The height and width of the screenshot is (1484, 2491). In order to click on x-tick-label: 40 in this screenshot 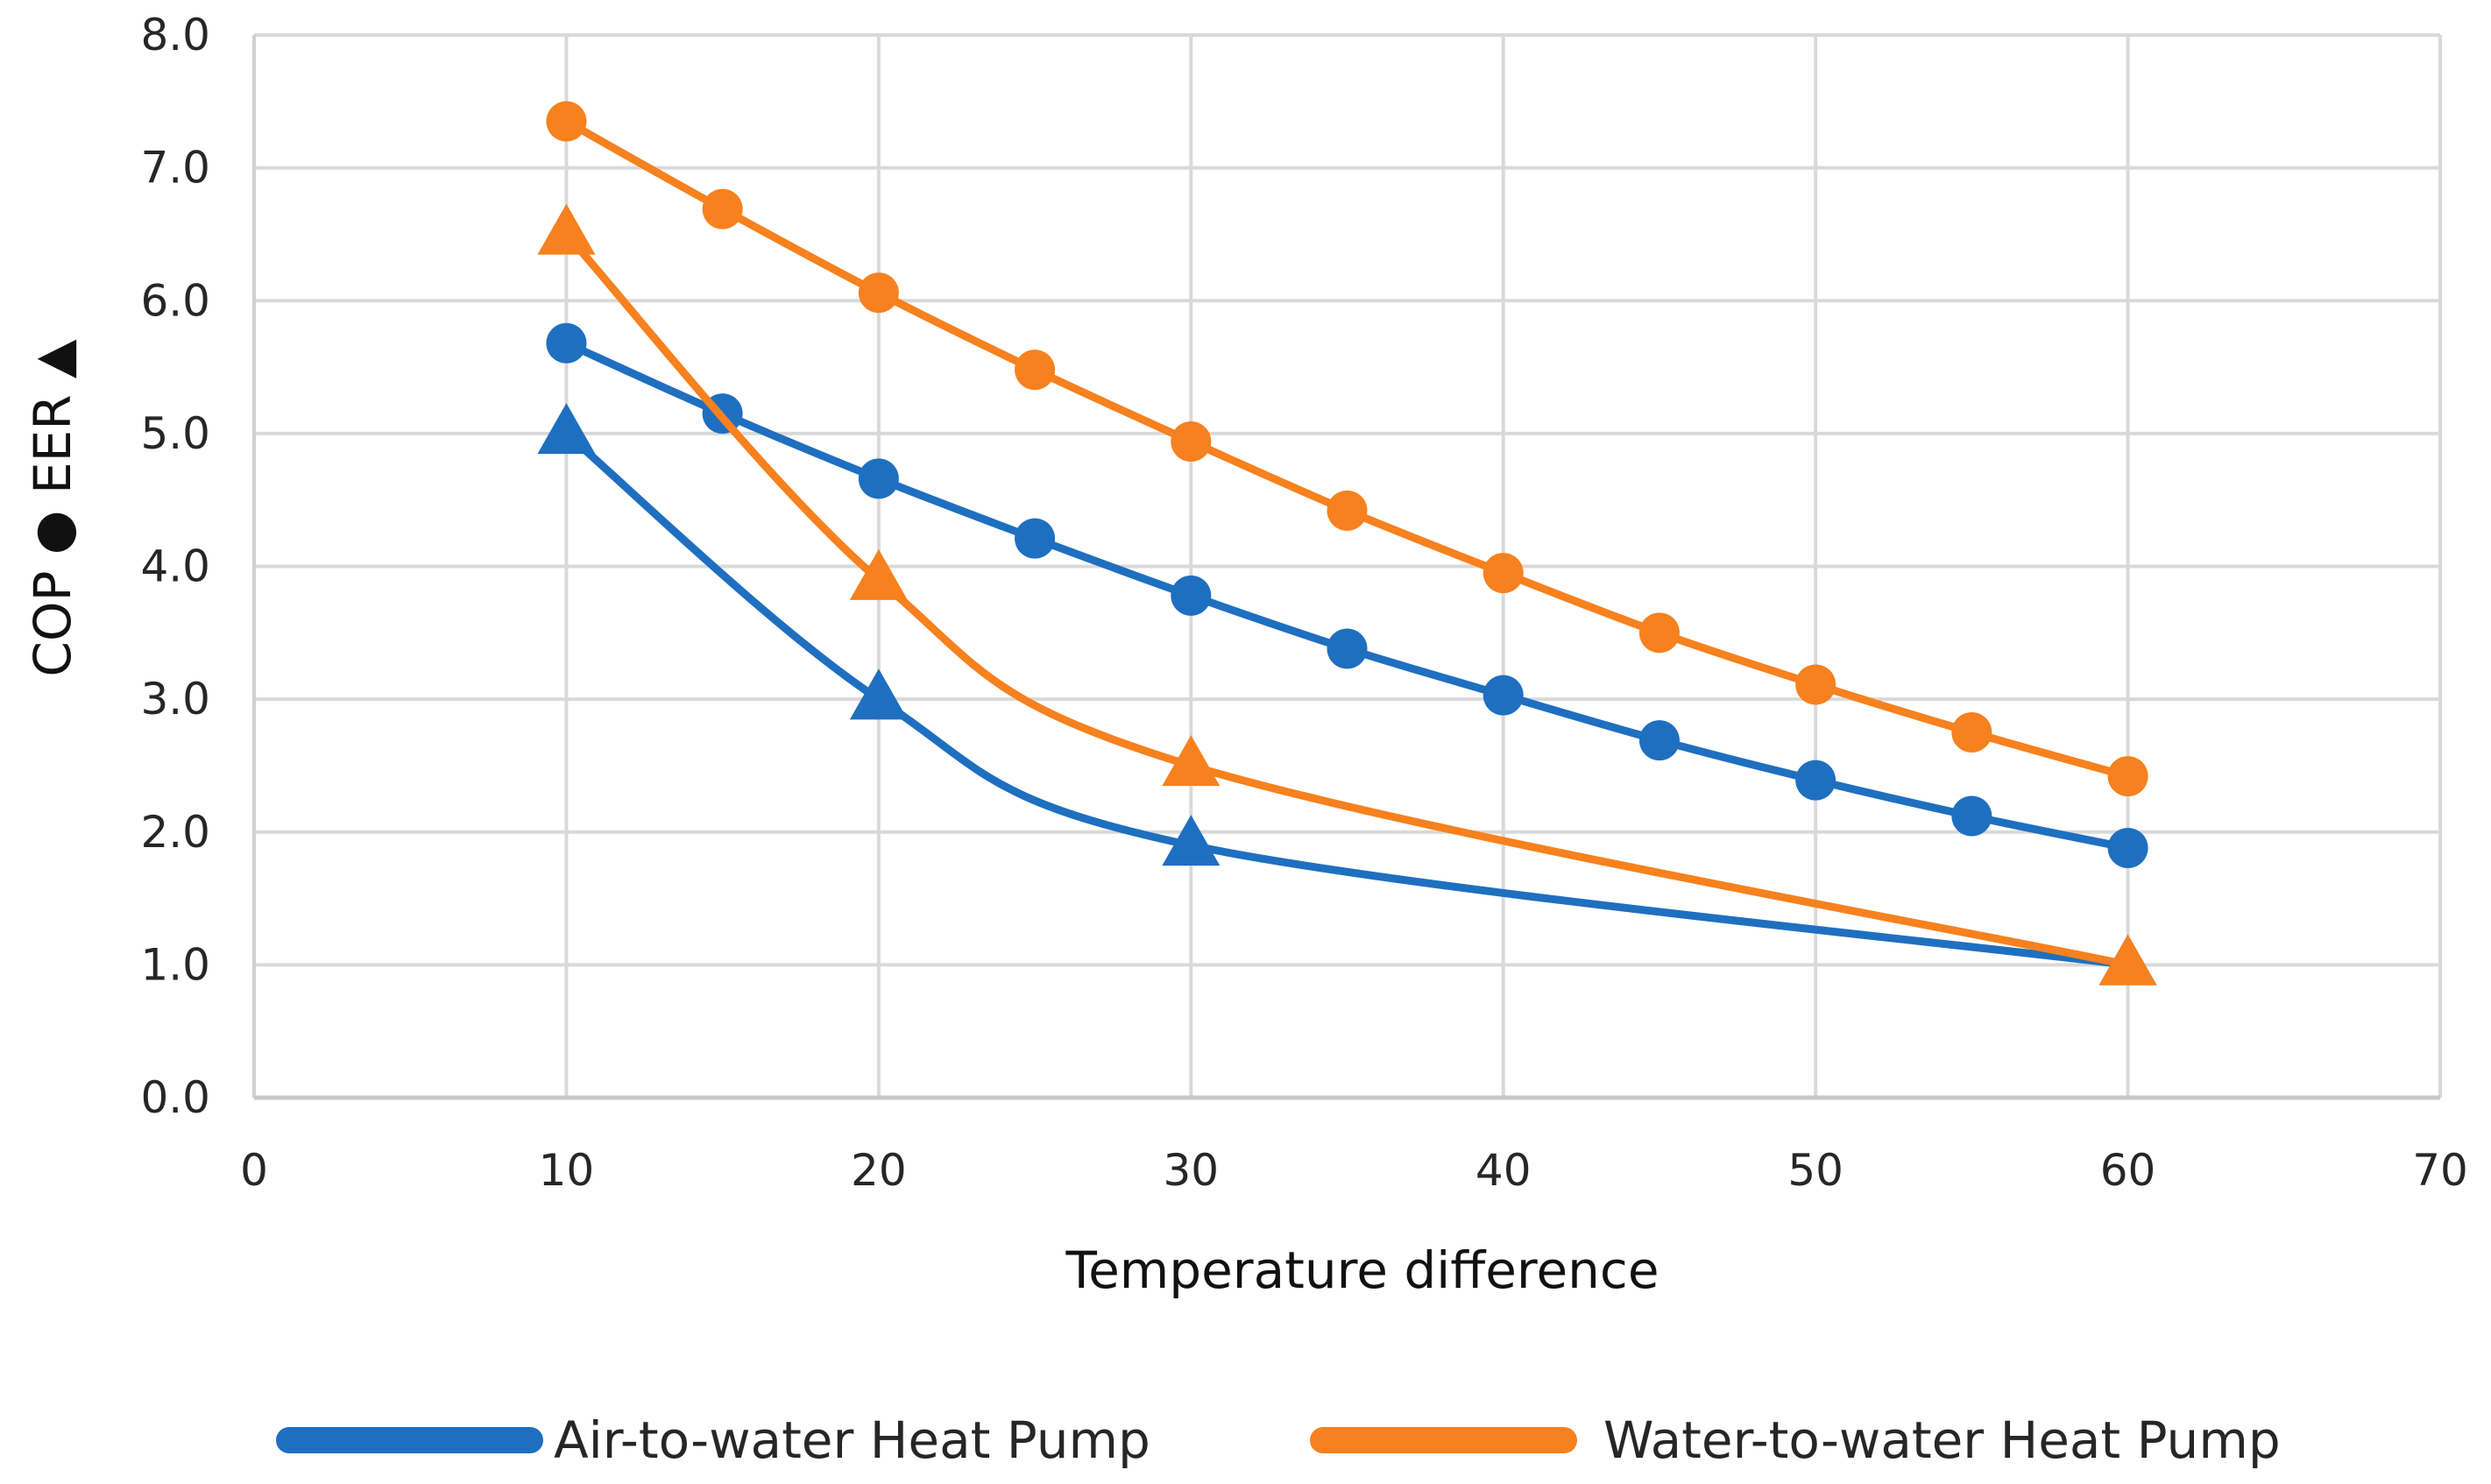, I will do `click(1504, 1171)`.